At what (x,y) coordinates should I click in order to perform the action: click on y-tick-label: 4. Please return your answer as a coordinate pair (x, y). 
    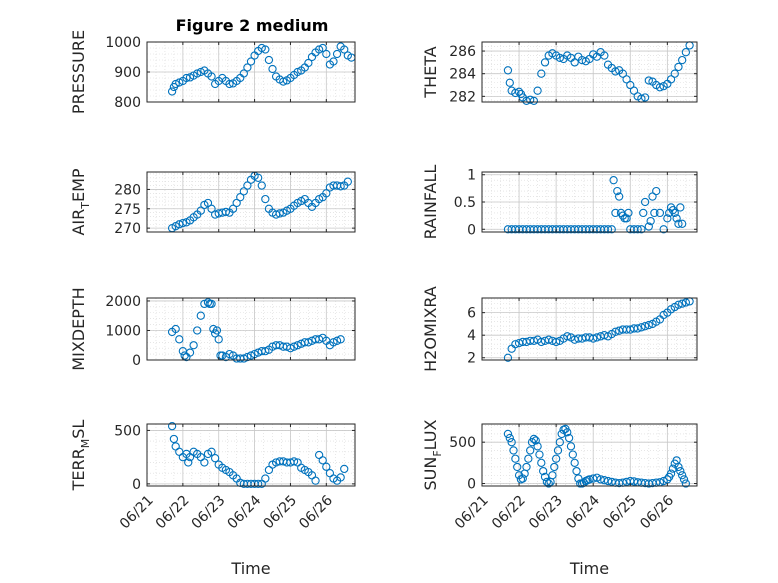
    Looking at the image, I should click on (471, 336).